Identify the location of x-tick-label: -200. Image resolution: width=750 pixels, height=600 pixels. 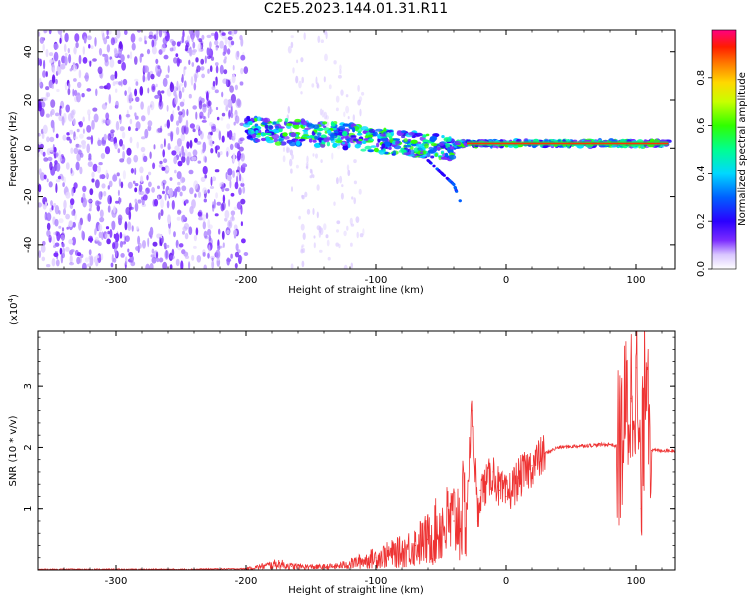
(246, 581).